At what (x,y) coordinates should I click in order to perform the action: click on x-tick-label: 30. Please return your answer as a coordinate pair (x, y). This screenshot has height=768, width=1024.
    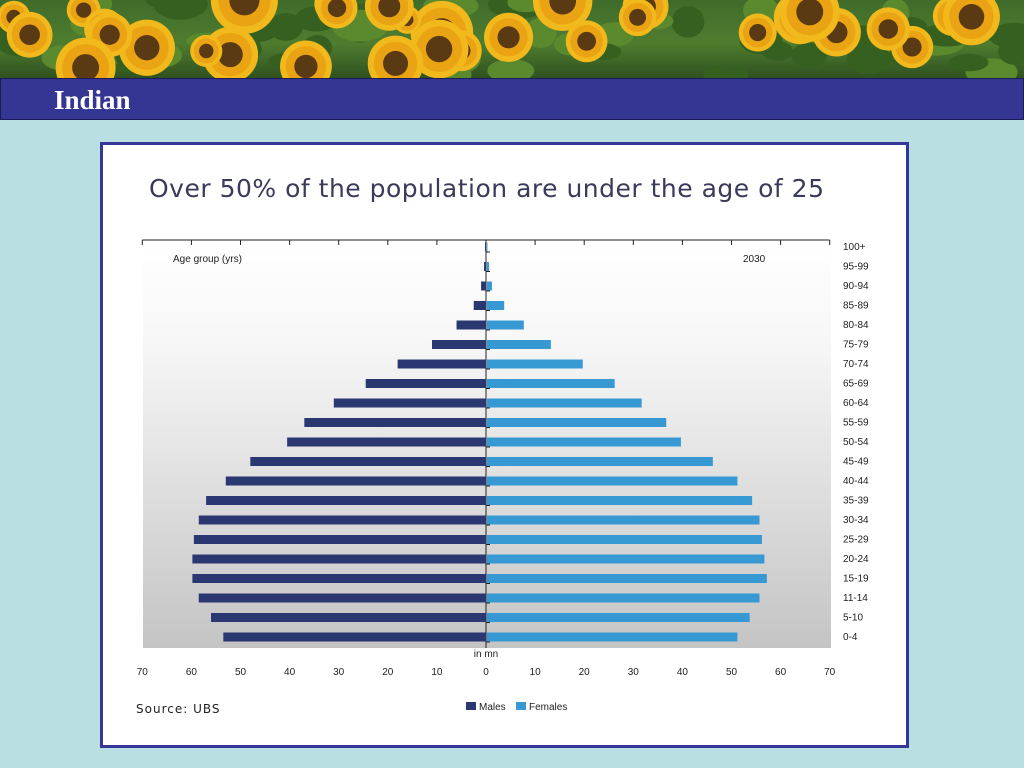
    Looking at the image, I should click on (339, 672).